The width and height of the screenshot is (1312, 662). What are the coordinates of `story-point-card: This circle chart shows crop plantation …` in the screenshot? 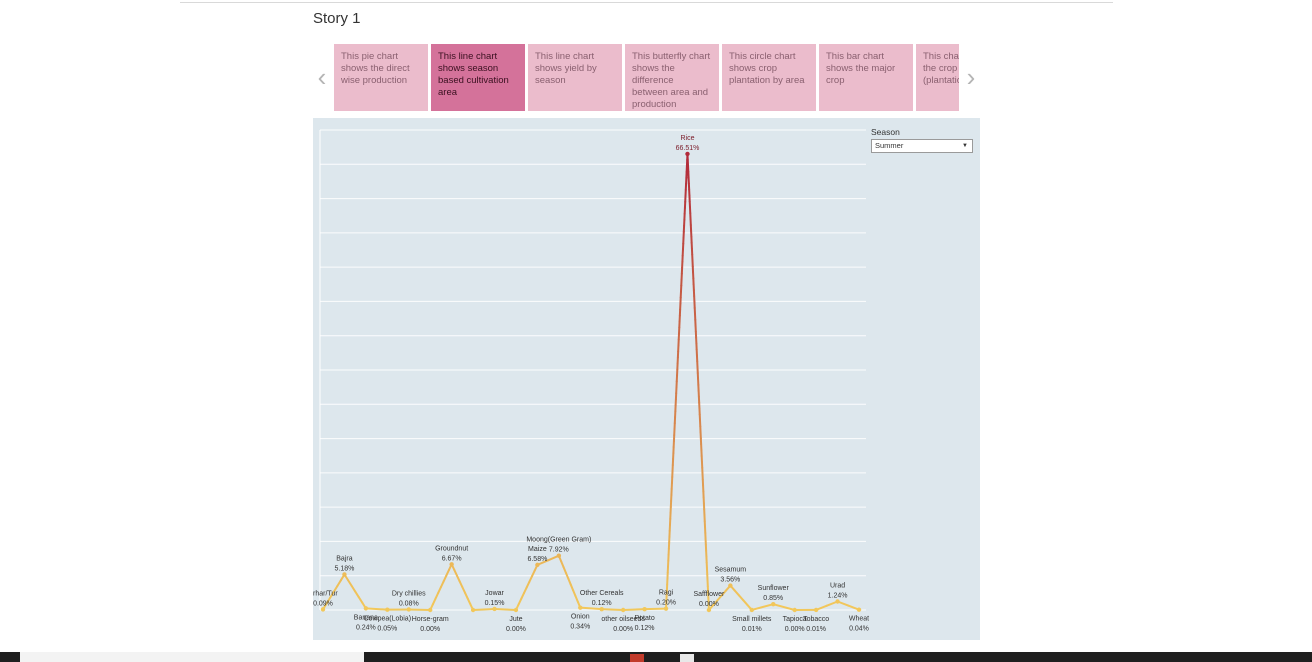 It's located at (769, 77).